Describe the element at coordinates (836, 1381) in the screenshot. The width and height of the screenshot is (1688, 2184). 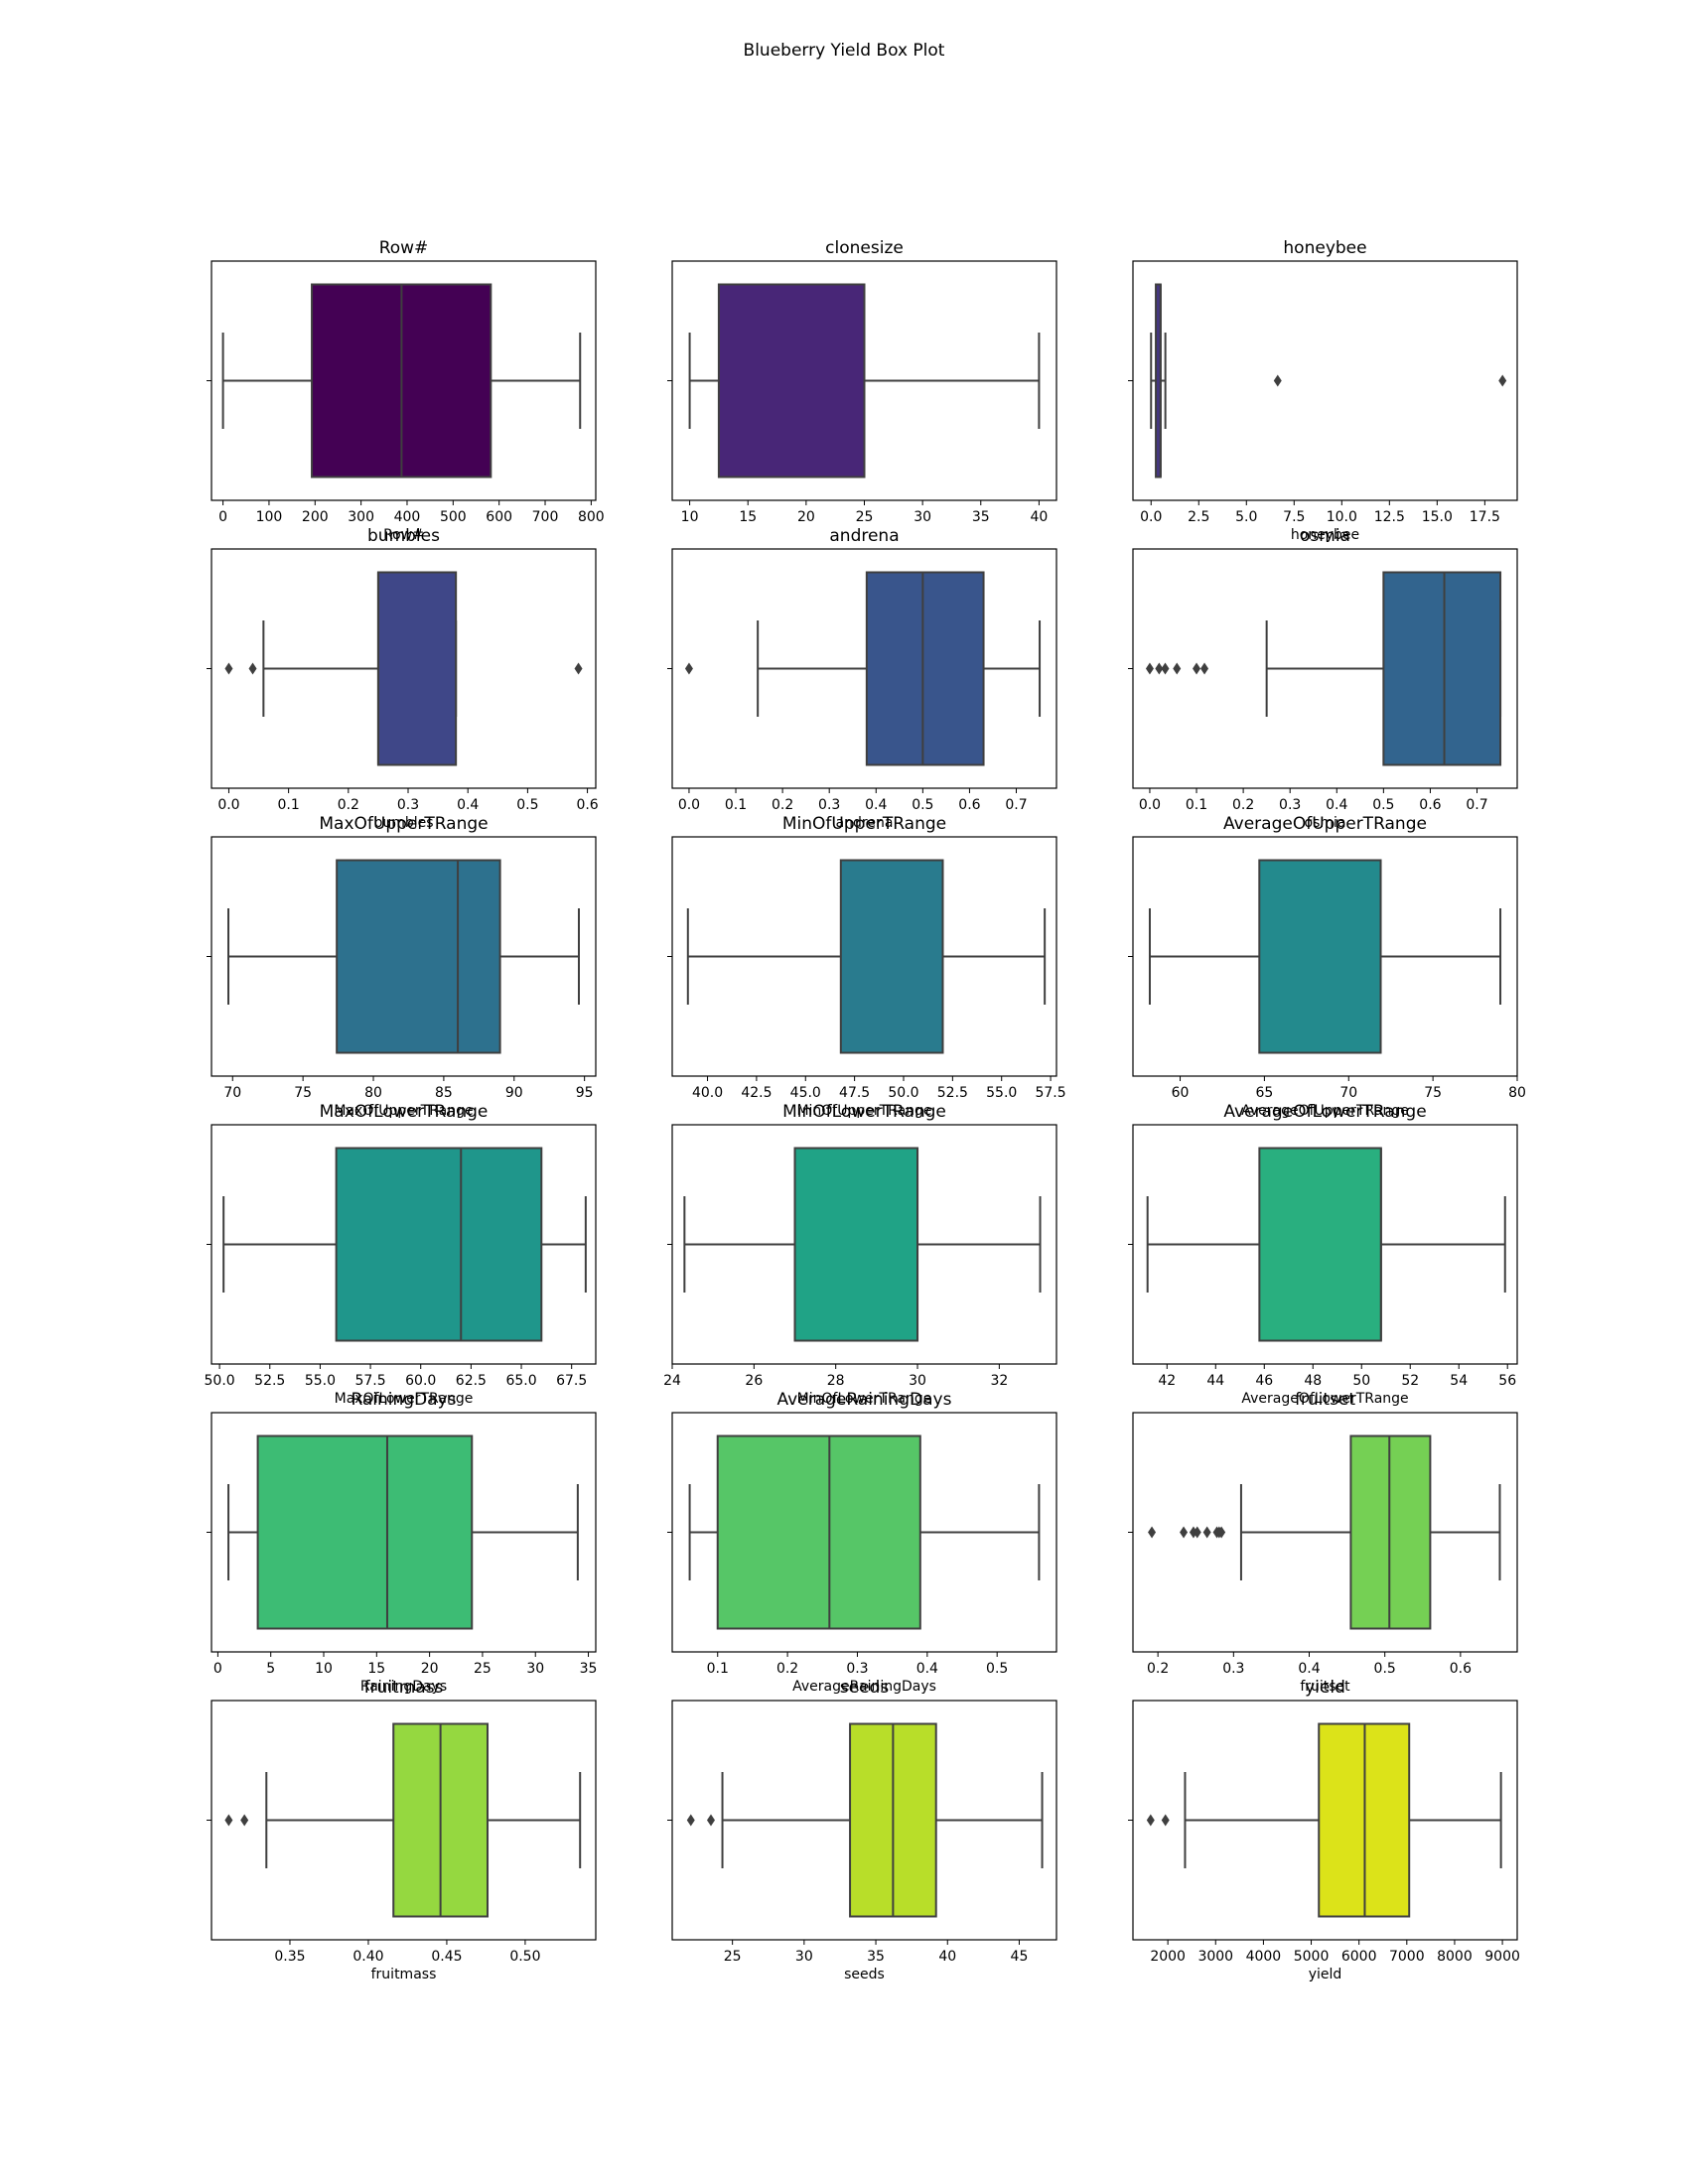
I see `x-tick-label: 28` at that location.